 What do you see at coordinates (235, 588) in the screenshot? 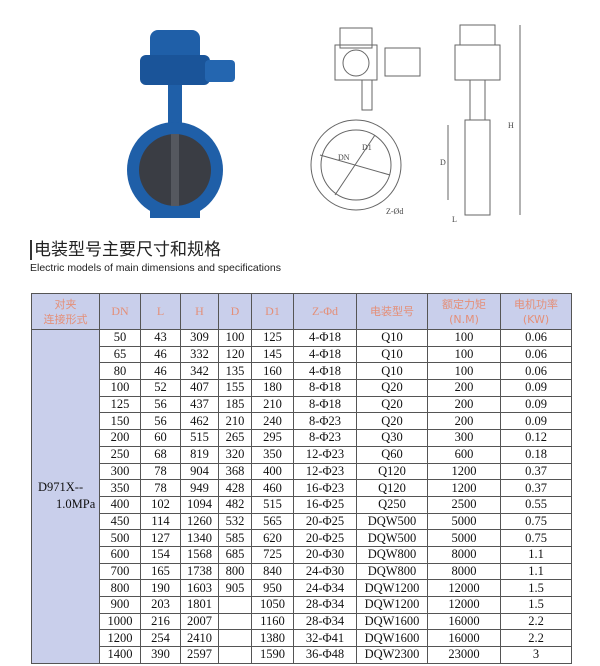
I see `table-cell: 905` at bounding box center [235, 588].